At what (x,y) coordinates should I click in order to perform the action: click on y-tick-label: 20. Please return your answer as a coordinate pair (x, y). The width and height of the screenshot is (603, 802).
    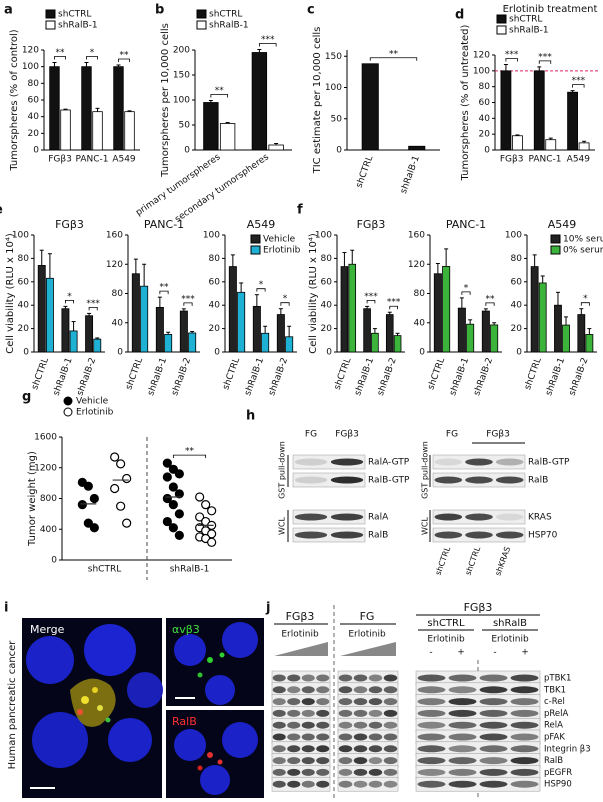
    Looking at the image, I should click on (24, 329).